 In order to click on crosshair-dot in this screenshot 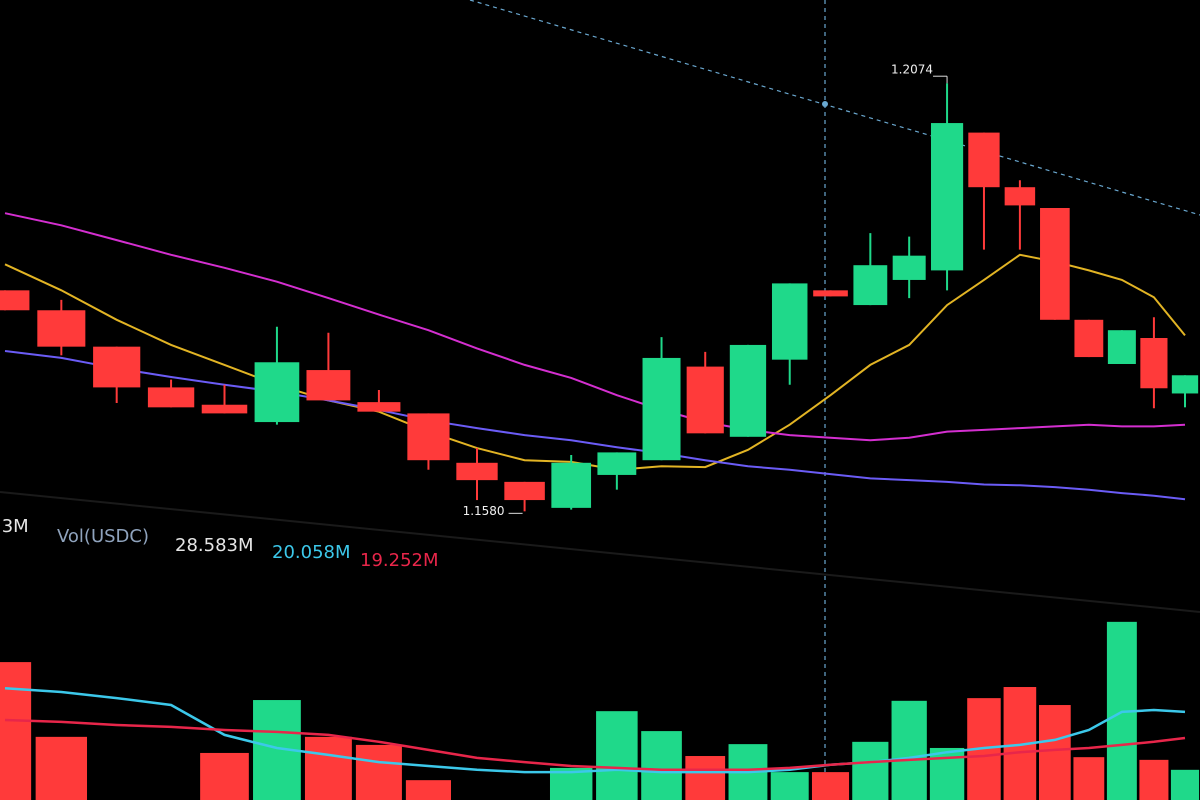, I will do `click(825, 104)`.